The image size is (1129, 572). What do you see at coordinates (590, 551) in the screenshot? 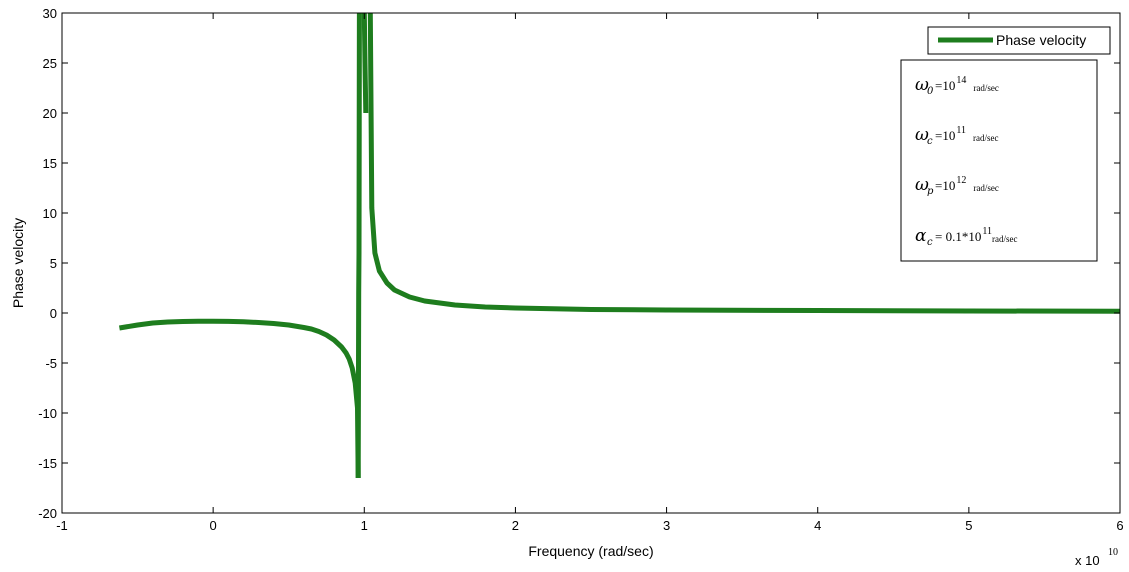
I see `x-axis-label: Frequency (rad/sec)` at bounding box center [590, 551].